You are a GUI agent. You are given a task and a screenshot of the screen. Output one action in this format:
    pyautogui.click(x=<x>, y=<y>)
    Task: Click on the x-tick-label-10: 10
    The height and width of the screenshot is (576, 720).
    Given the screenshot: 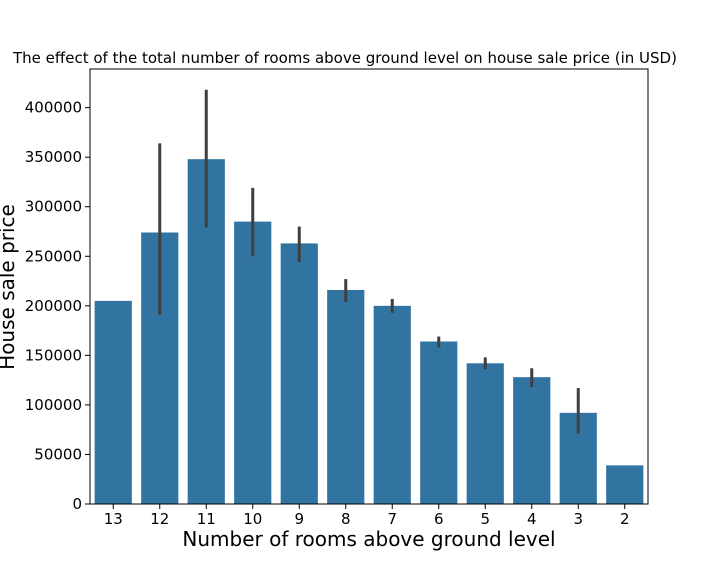 What is the action you would take?
    pyautogui.click(x=252, y=519)
    